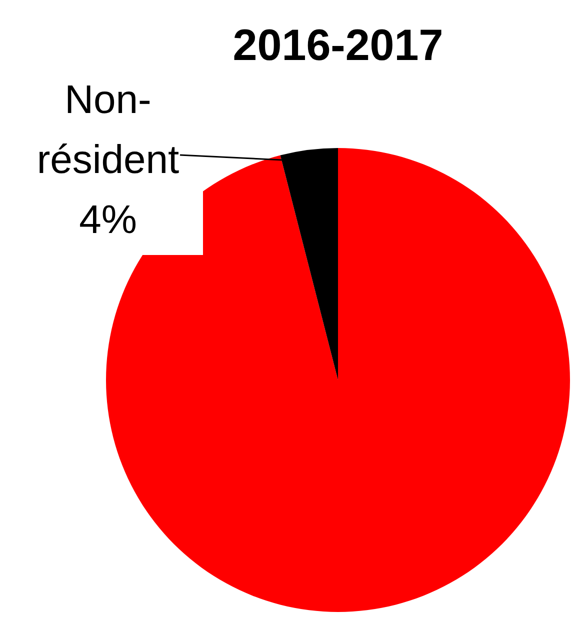 The width and height of the screenshot is (573, 619). Describe the element at coordinates (108, 220) in the screenshot. I see `data-label: 4%` at that location.